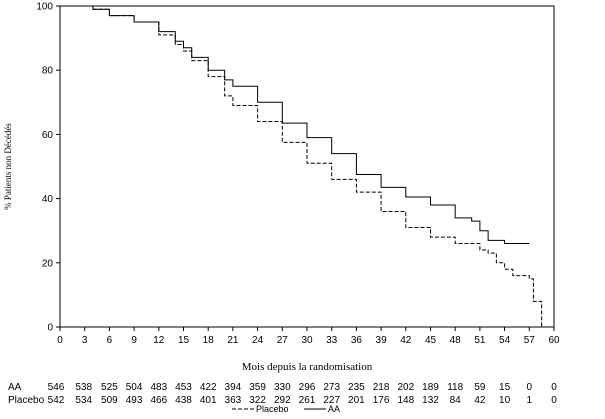 This screenshot has height=419, width=605. I want to click on legend-label: AA, so click(334, 409).